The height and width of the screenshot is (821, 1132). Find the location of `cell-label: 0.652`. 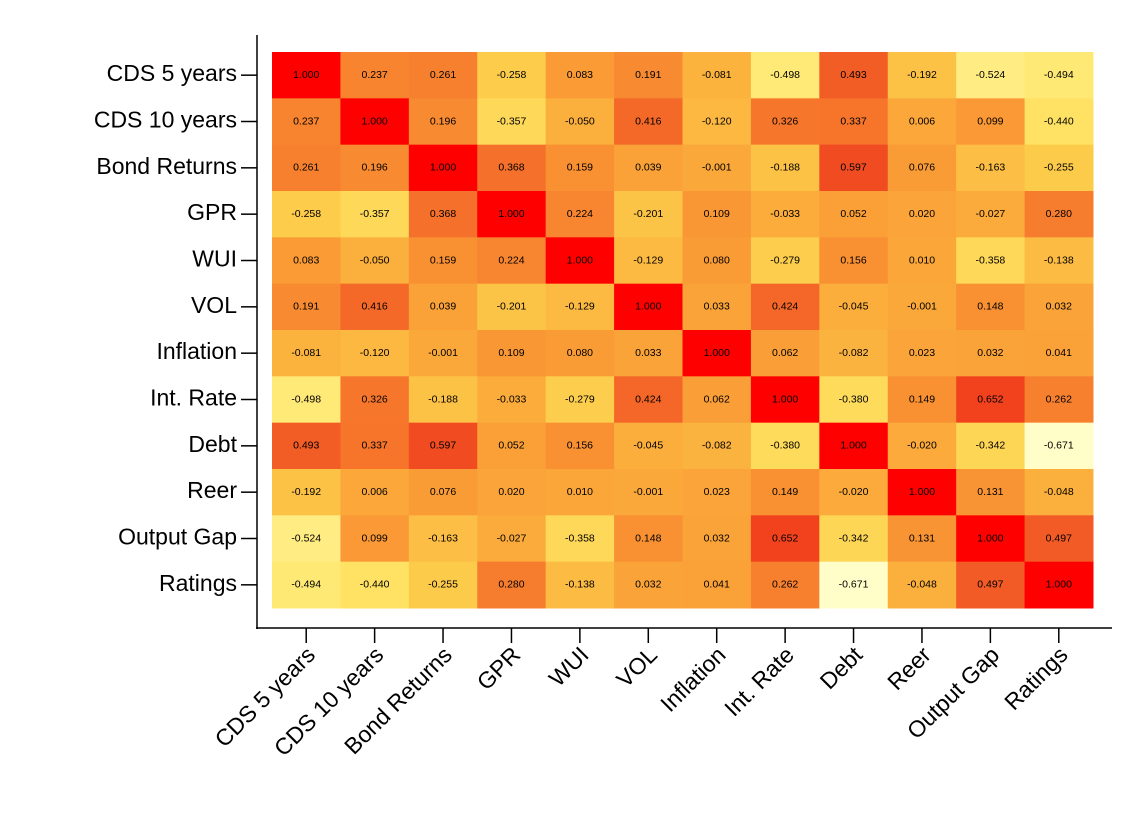

cell-label: 0.652 is located at coordinates (990, 399).